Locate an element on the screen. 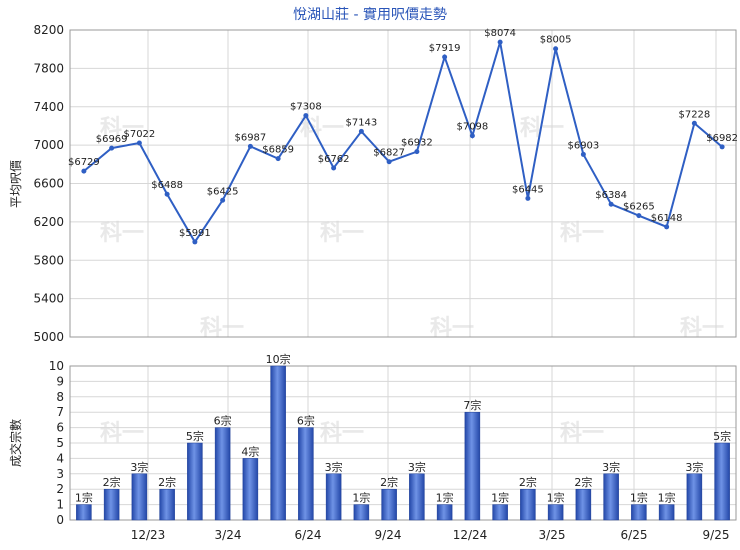 Image resolution: width=740 pixels, height=550 pixels. x-tick-label: 6/24 is located at coordinates (308, 535).